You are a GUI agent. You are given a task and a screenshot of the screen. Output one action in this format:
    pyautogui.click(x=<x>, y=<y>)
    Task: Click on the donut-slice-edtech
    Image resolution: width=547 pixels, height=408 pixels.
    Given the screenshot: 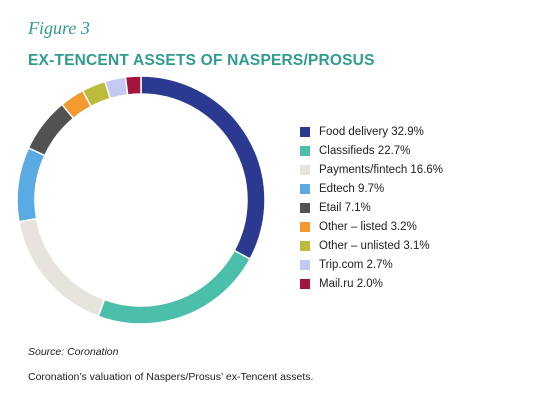 What is the action you would take?
    pyautogui.click(x=31, y=184)
    